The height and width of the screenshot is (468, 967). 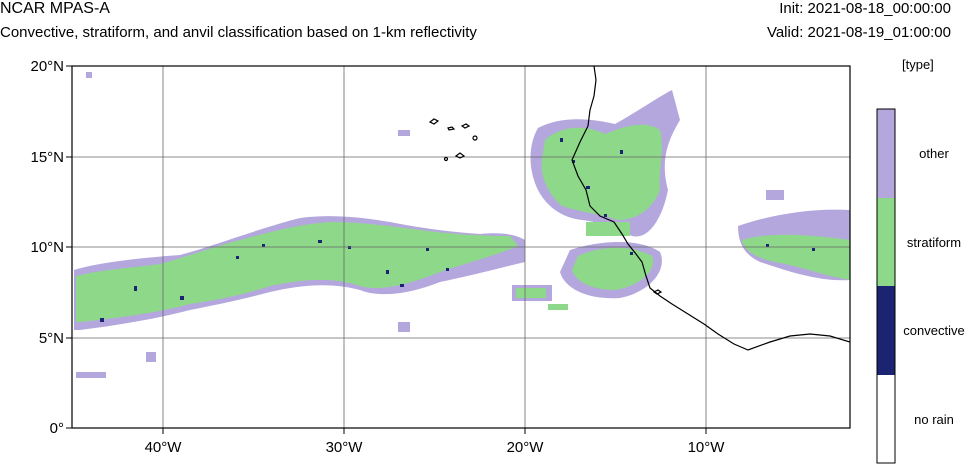 I want to click on colorbar-frame, so click(x=886, y=286).